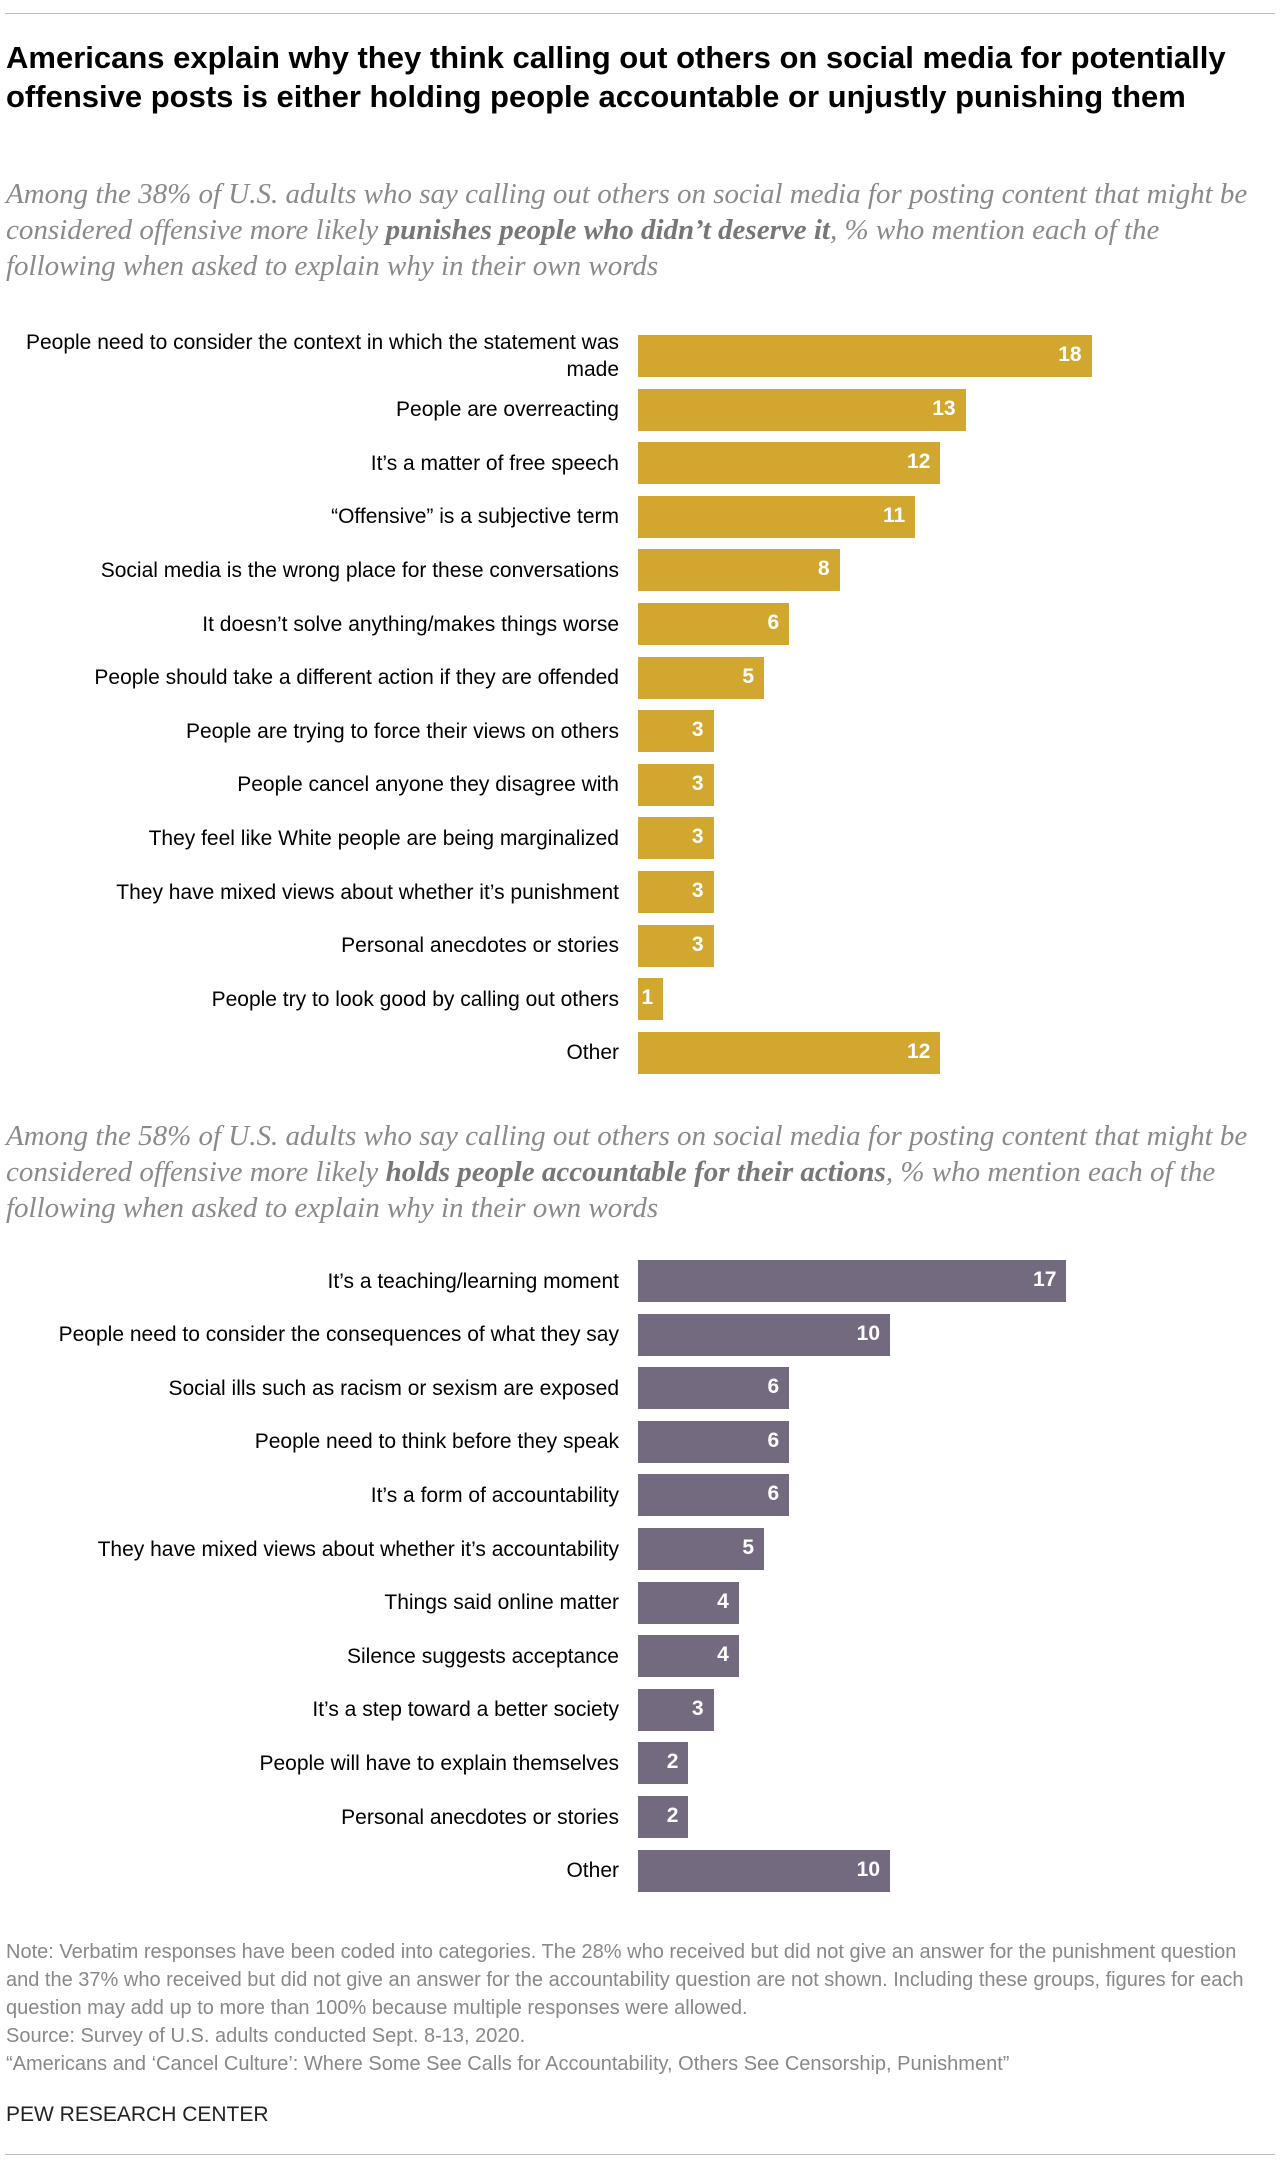  What do you see at coordinates (640, 2154) in the screenshot?
I see `bottom-rule` at bounding box center [640, 2154].